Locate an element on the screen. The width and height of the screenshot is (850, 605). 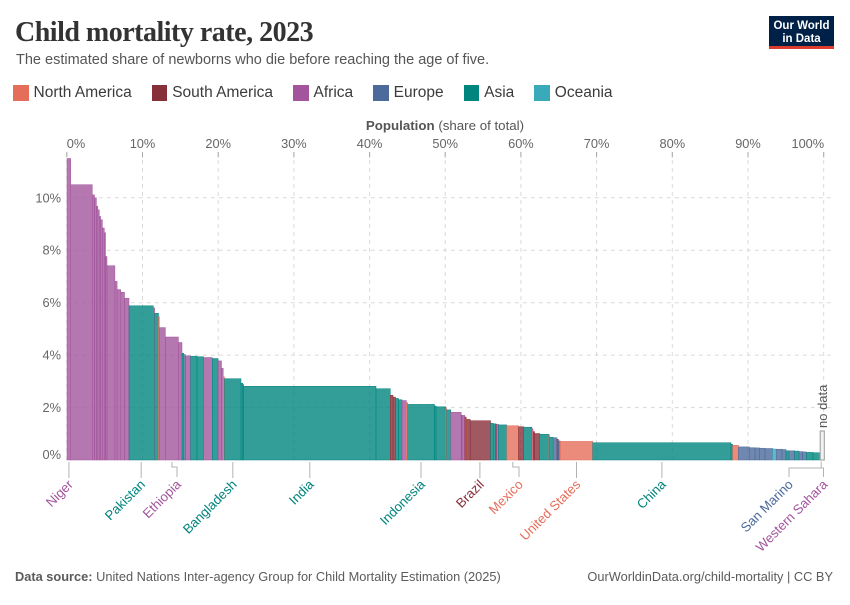
svg-text: 6% is located at coordinates (52, 302).